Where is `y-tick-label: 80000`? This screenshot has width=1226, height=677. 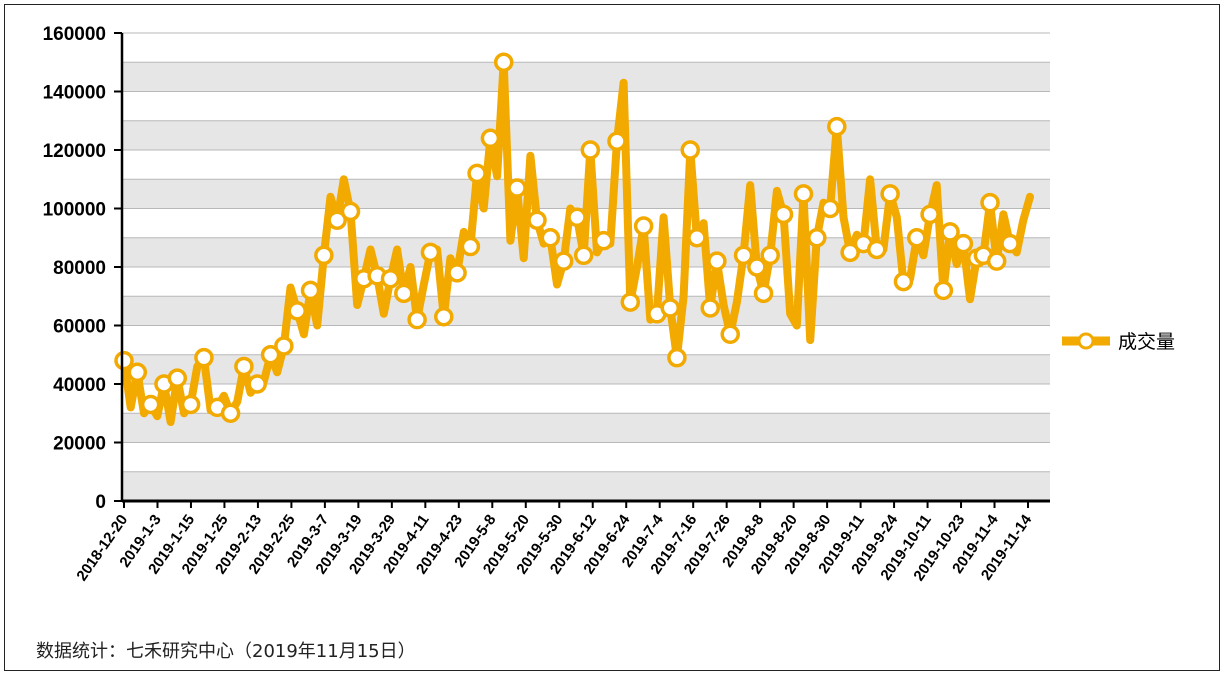 y-tick-label: 80000 is located at coordinates (79, 268).